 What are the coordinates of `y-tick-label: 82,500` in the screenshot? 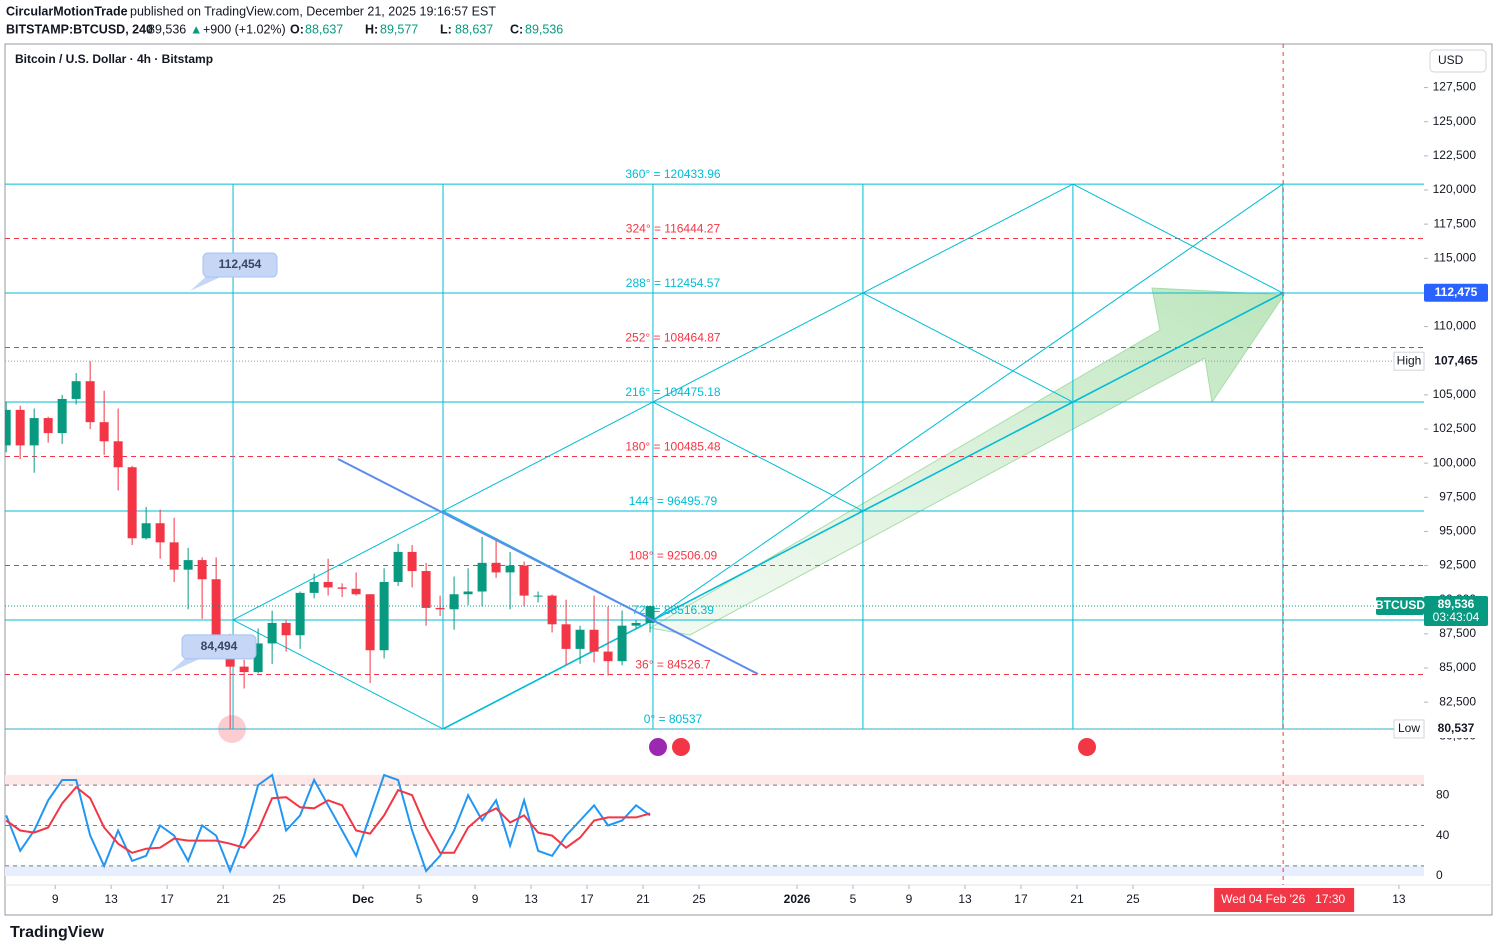 It's located at (1457, 701).